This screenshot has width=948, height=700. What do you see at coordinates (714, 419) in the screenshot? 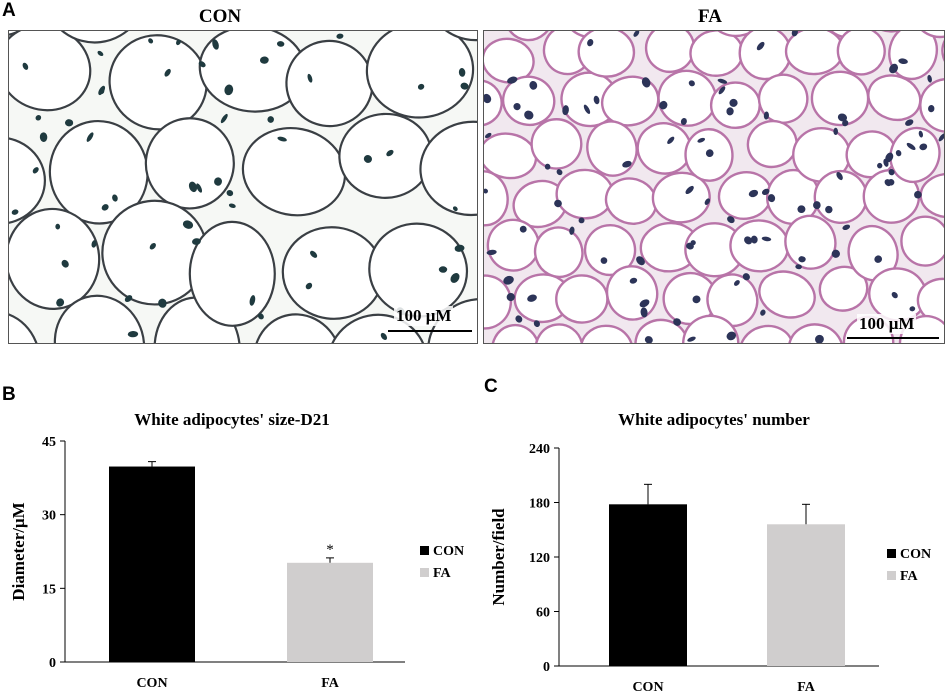
I see `chart-title: White adipocytes' number` at bounding box center [714, 419].